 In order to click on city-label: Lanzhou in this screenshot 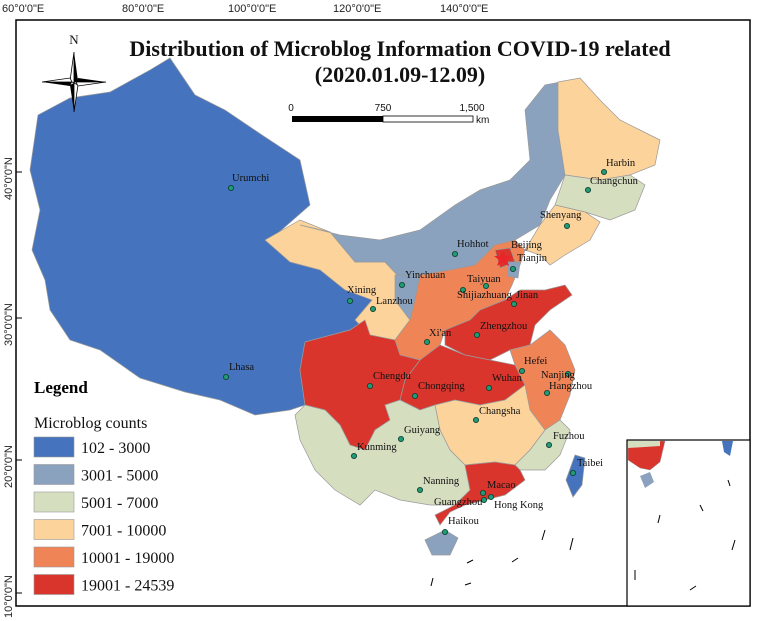, I will do `click(394, 301)`.